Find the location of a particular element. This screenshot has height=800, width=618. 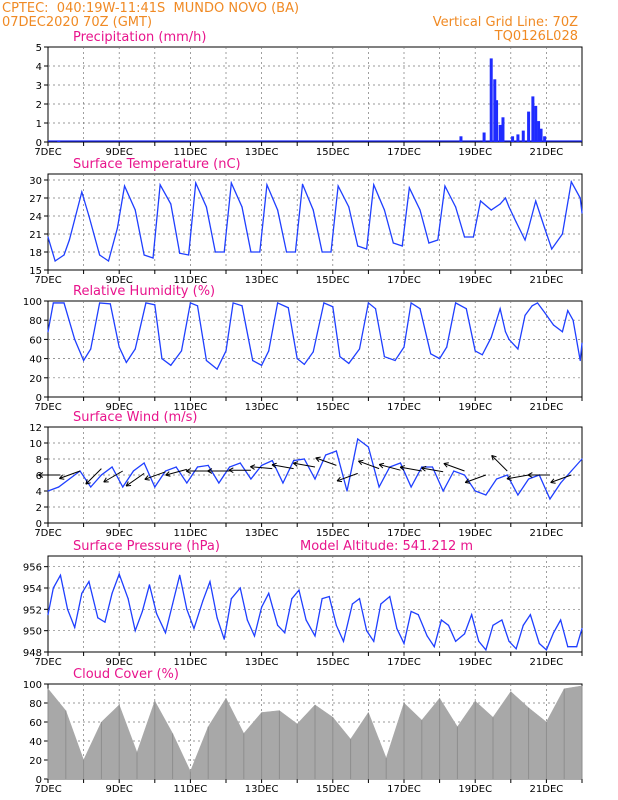

panel-title: Relative Humidity (%) is located at coordinates (144, 291).